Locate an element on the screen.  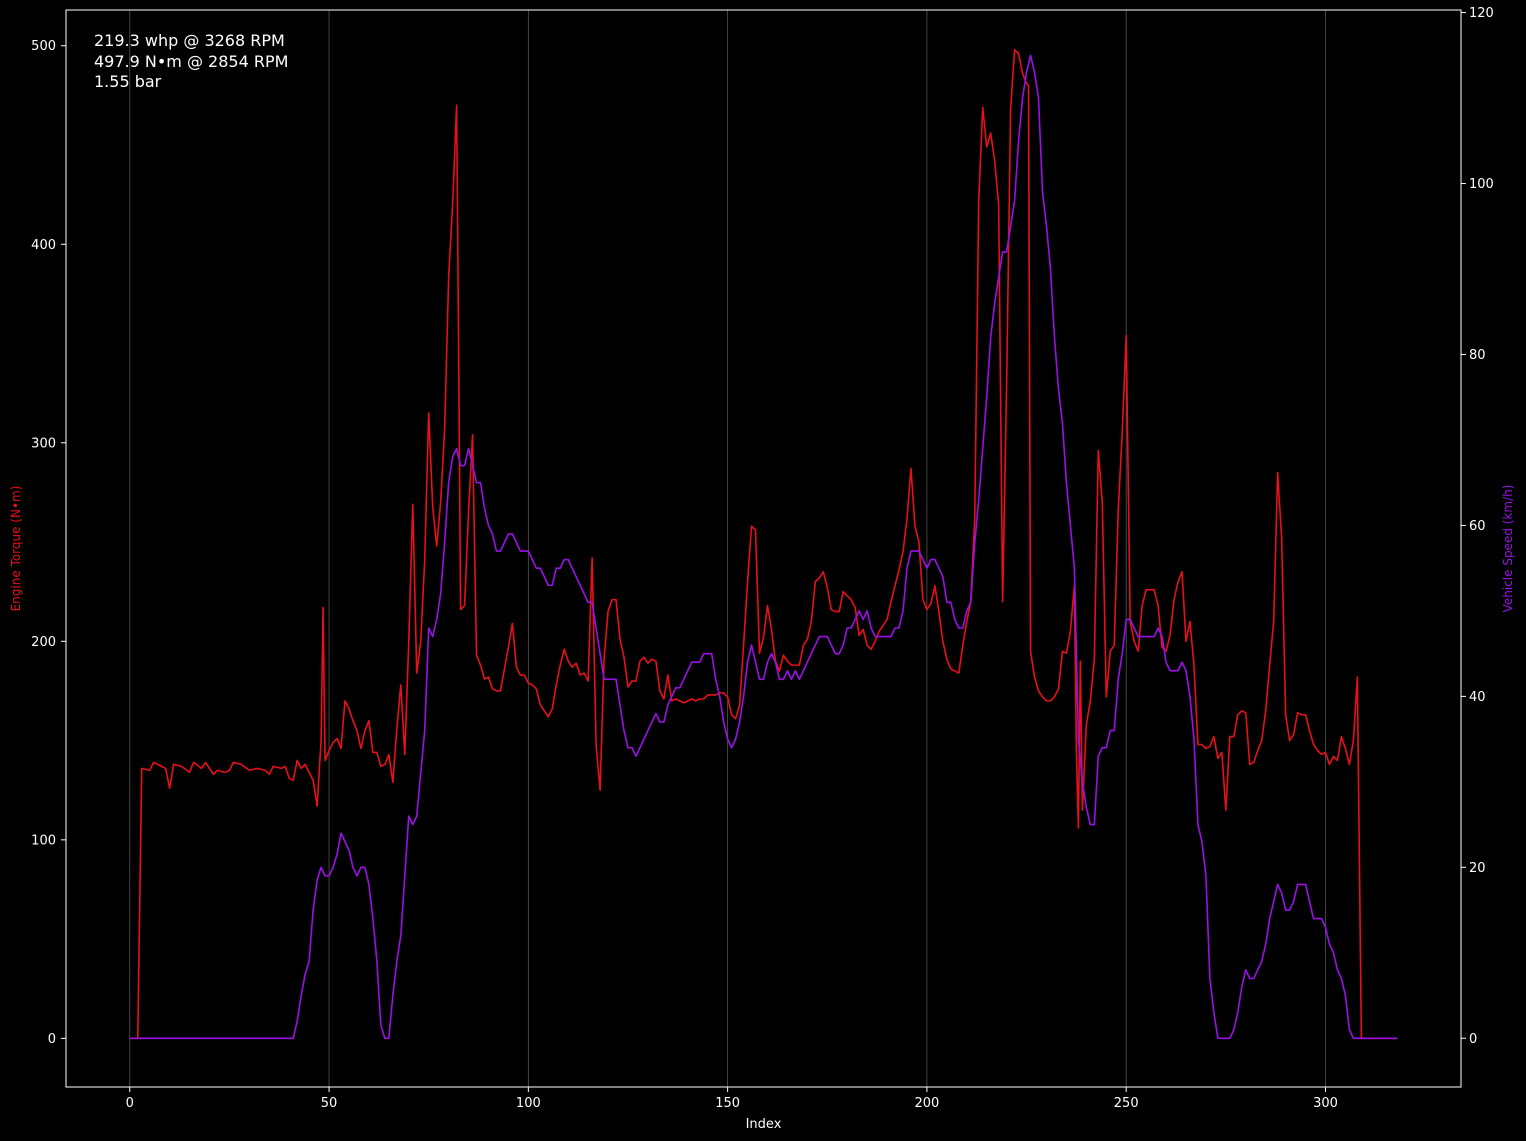
annotation-boost: 1.55 bar is located at coordinates (128, 81).